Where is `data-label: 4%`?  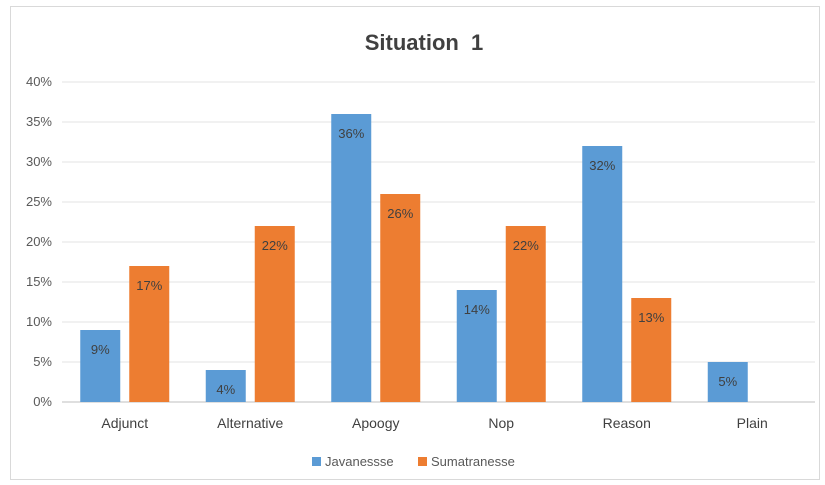
data-label: 4% is located at coordinates (225, 389).